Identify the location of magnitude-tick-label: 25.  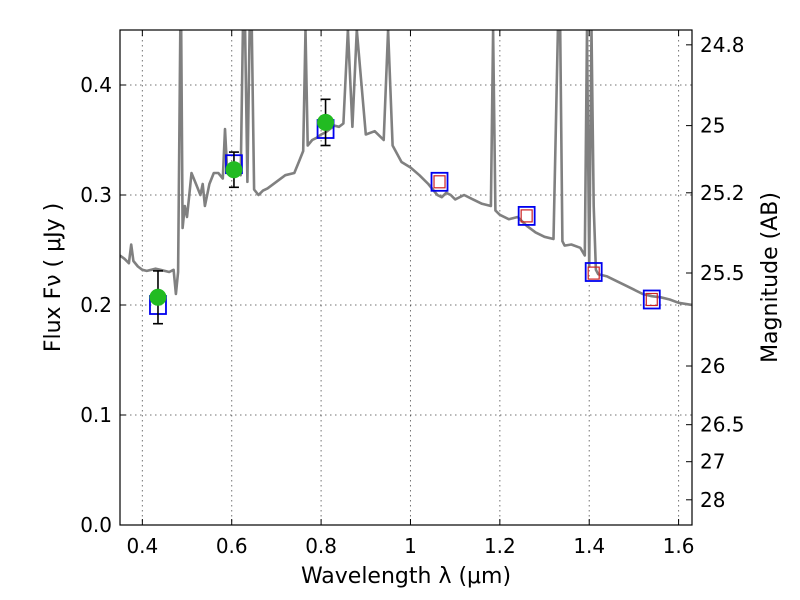
(712, 126).